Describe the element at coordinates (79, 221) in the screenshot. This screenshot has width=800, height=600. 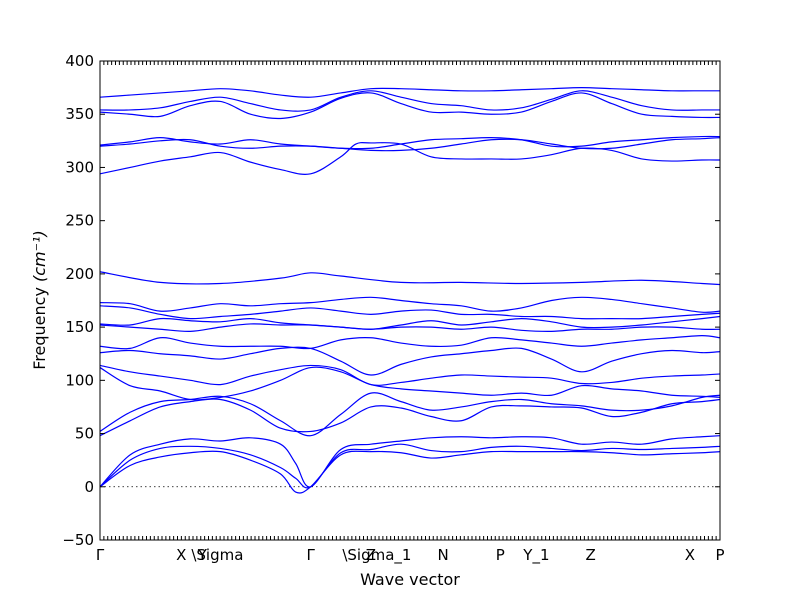
I see `y-tick-label: 250` at that location.